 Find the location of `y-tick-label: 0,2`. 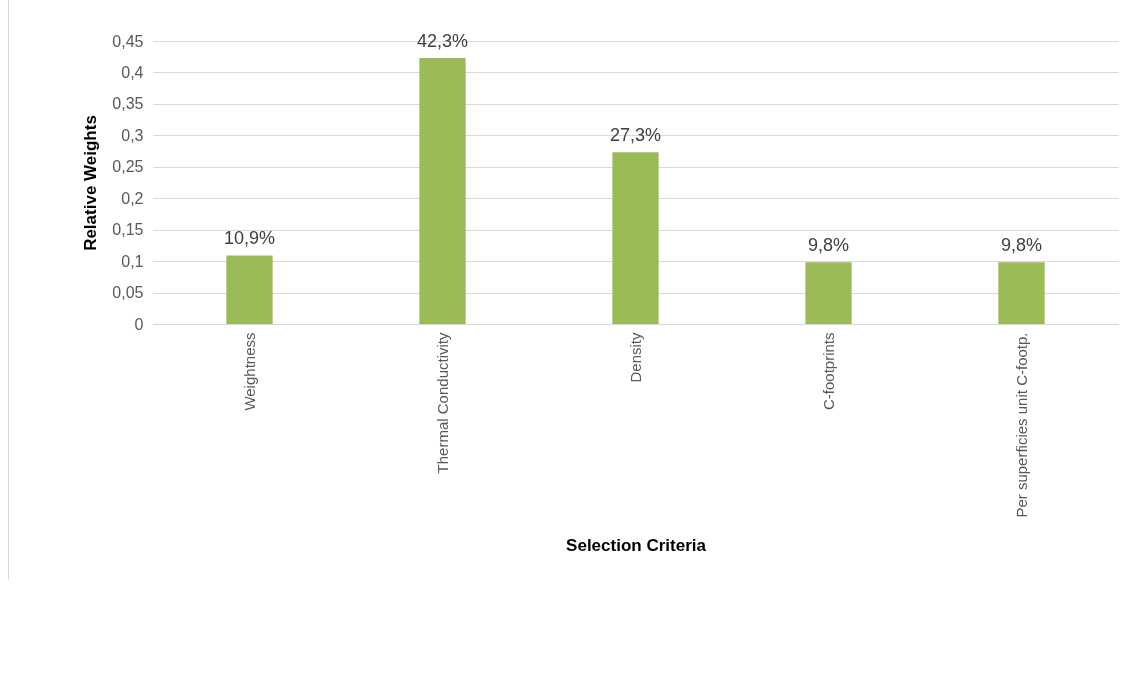

y-tick-label: 0,2 is located at coordinates (132, 198).